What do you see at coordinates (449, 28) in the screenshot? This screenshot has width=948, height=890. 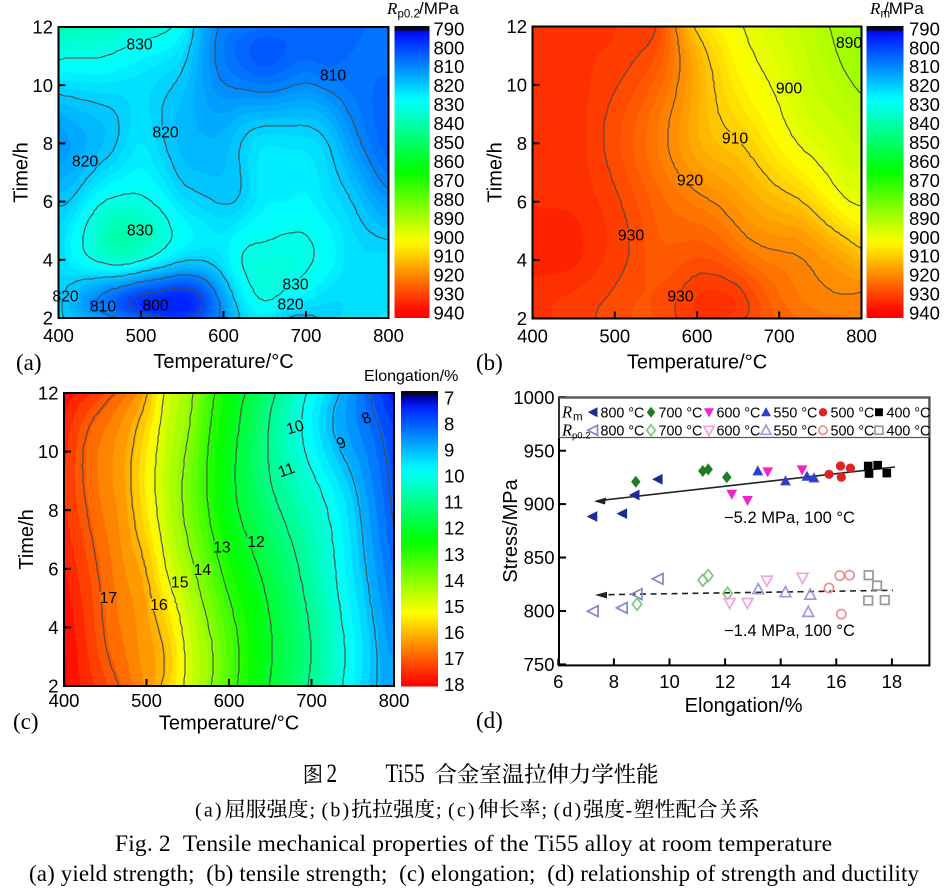 I see `svg-text: 790` at bounding box center [449, 28].